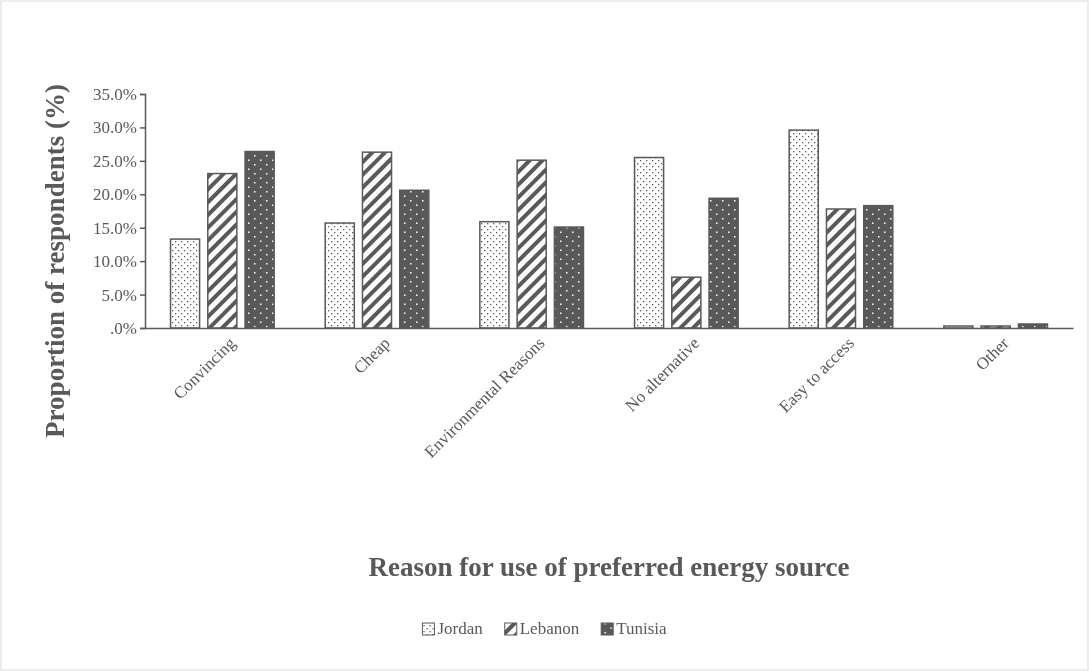 This screenshot has height=671, width=1089. Describe the element at coordinates (115, 262) in the screenshot. I see `y-tick-label: 10.0%` at that location.